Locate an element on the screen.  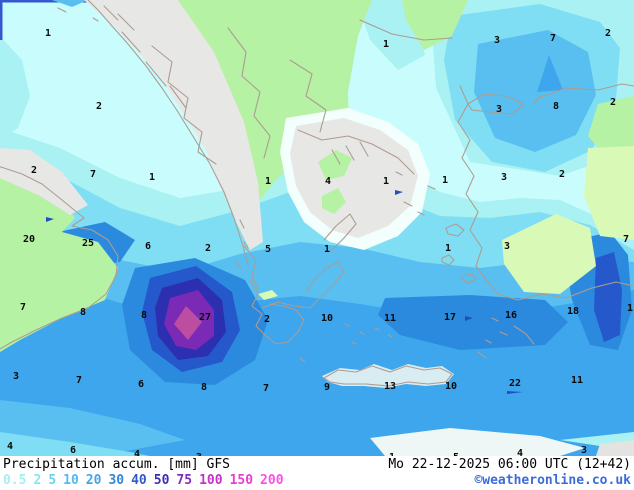
anatolia-pale is located at coordinates (609, 193).